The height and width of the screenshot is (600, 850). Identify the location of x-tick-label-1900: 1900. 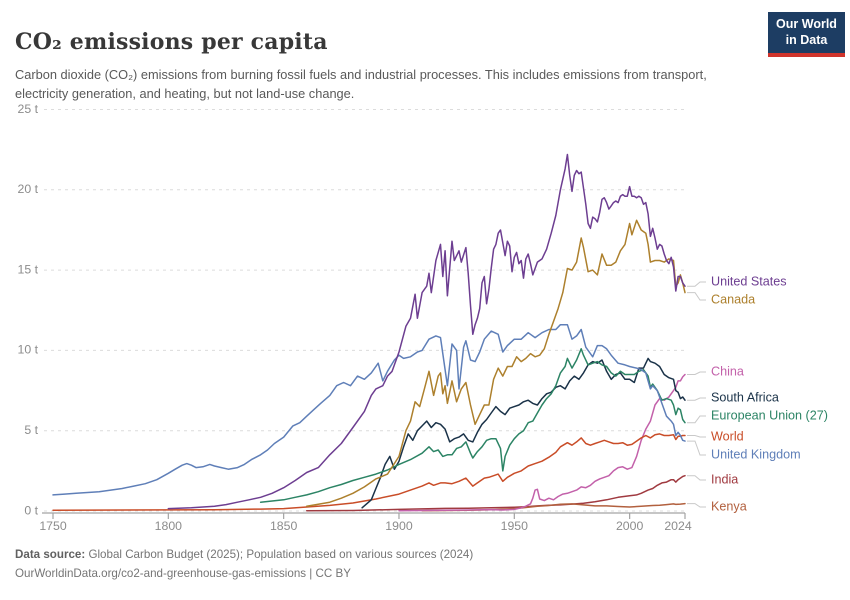
(399, 526).